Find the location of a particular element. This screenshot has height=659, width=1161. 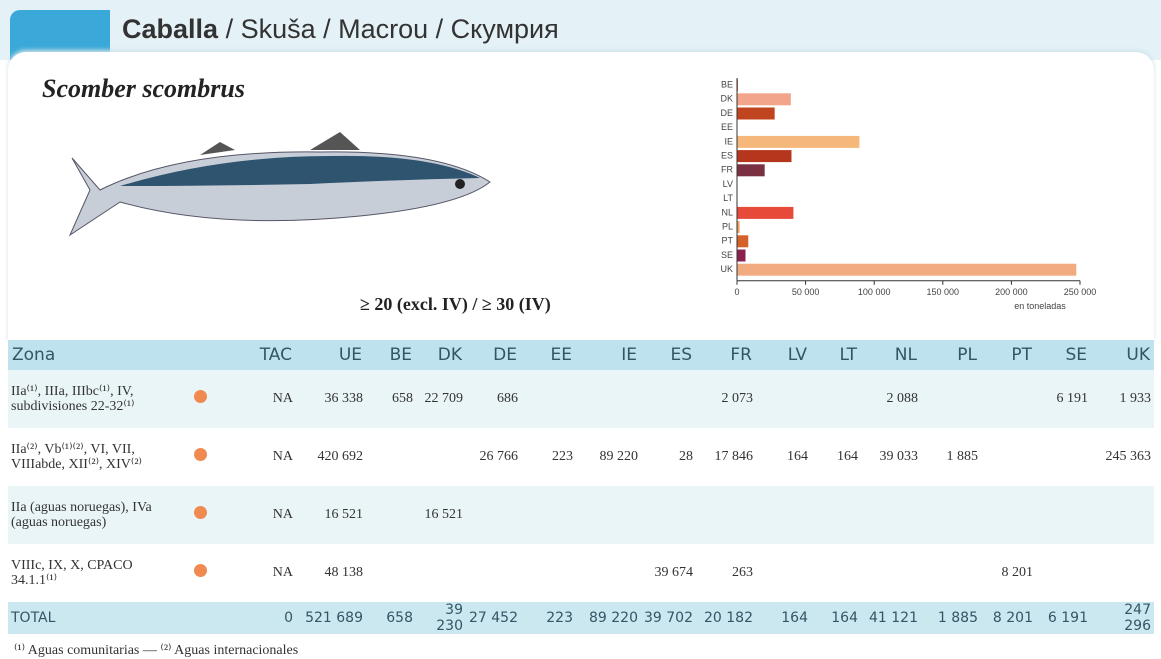

column-header: ES is located at coordinates (668, 355).